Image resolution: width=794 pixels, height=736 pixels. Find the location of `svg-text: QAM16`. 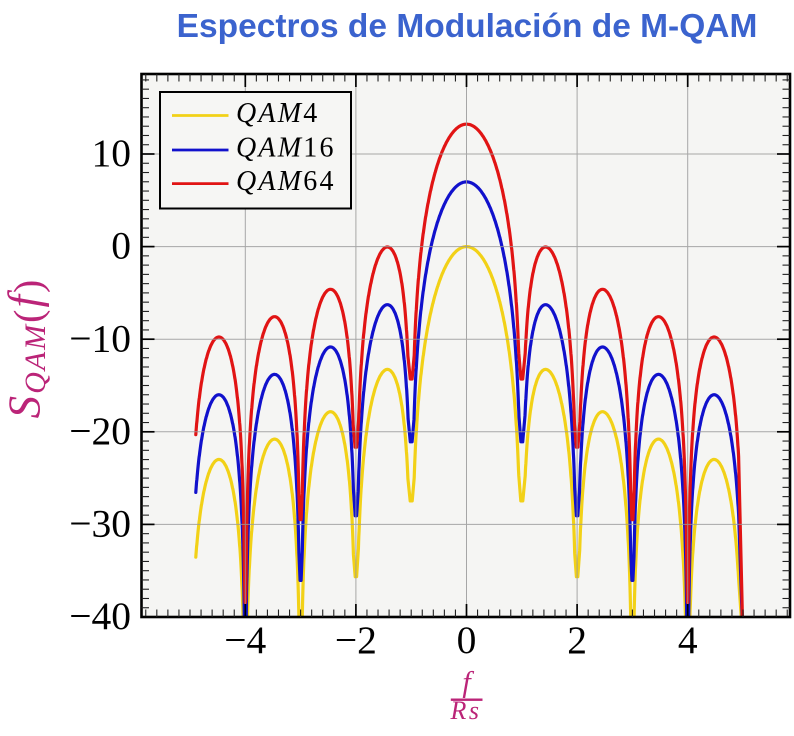

svg-text: QAM16 is located at coordinates (286, 147).